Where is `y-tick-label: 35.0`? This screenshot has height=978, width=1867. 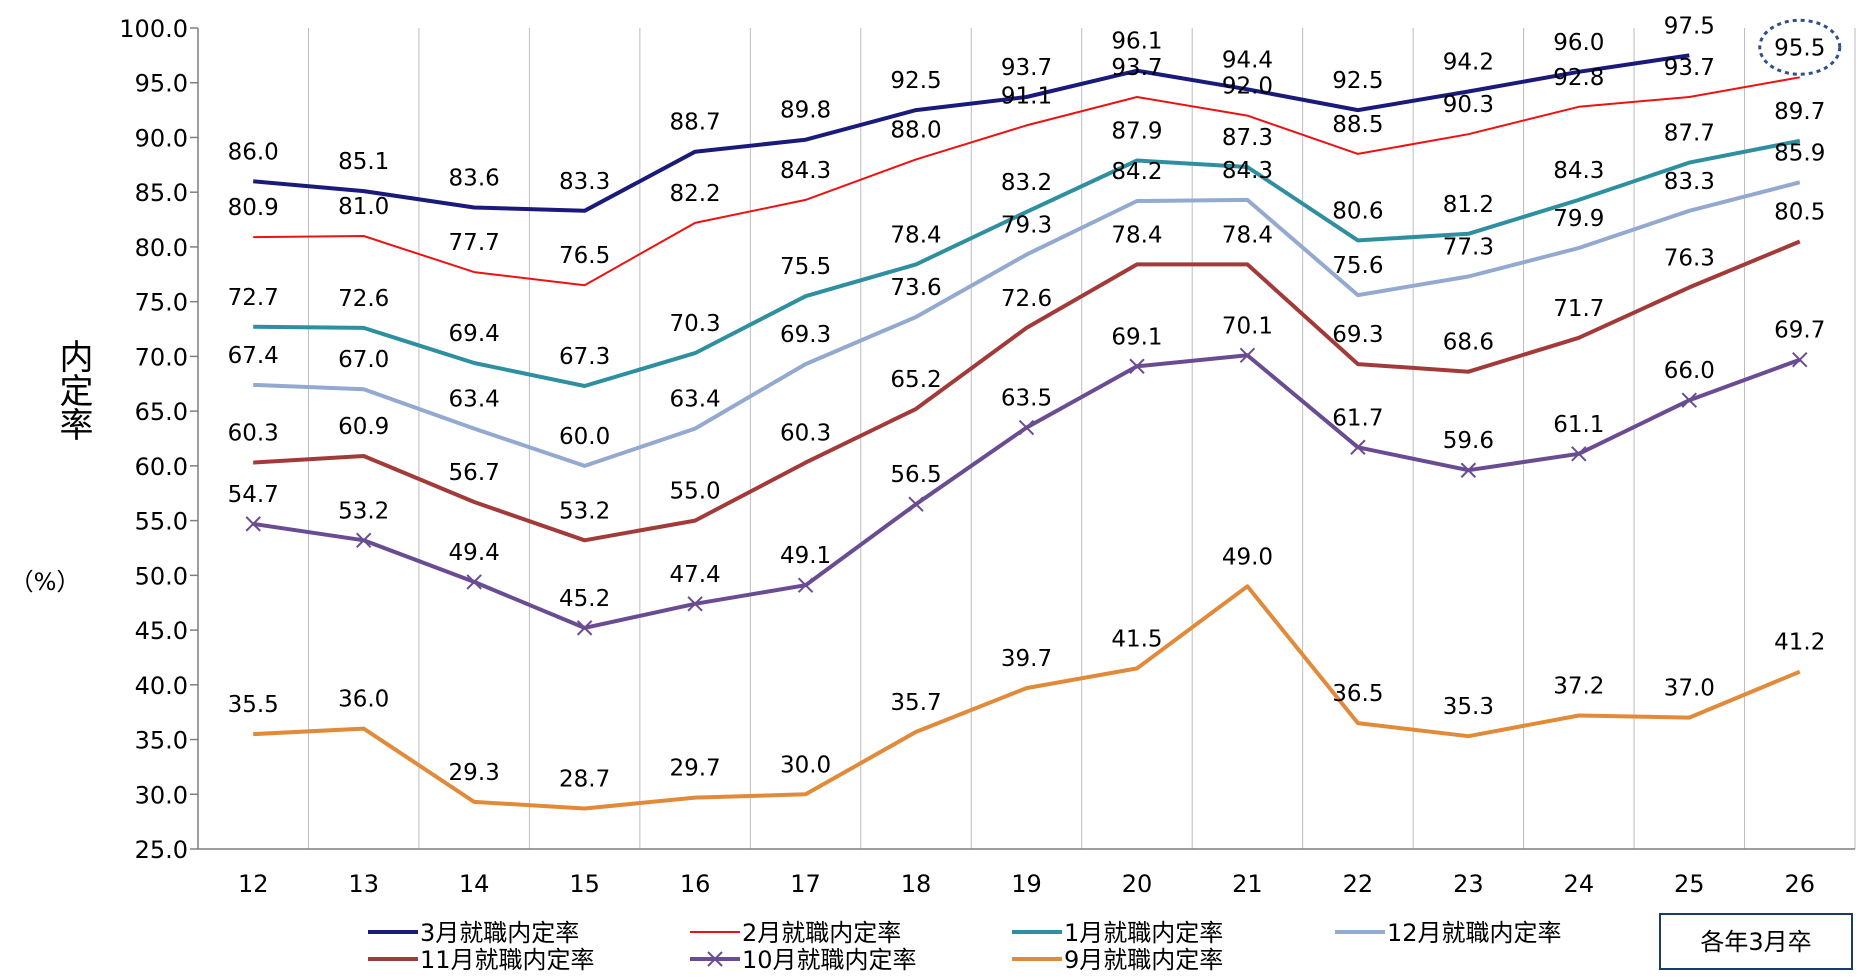
y-tick-label: 35.0 is located at coordinates (161, 741).